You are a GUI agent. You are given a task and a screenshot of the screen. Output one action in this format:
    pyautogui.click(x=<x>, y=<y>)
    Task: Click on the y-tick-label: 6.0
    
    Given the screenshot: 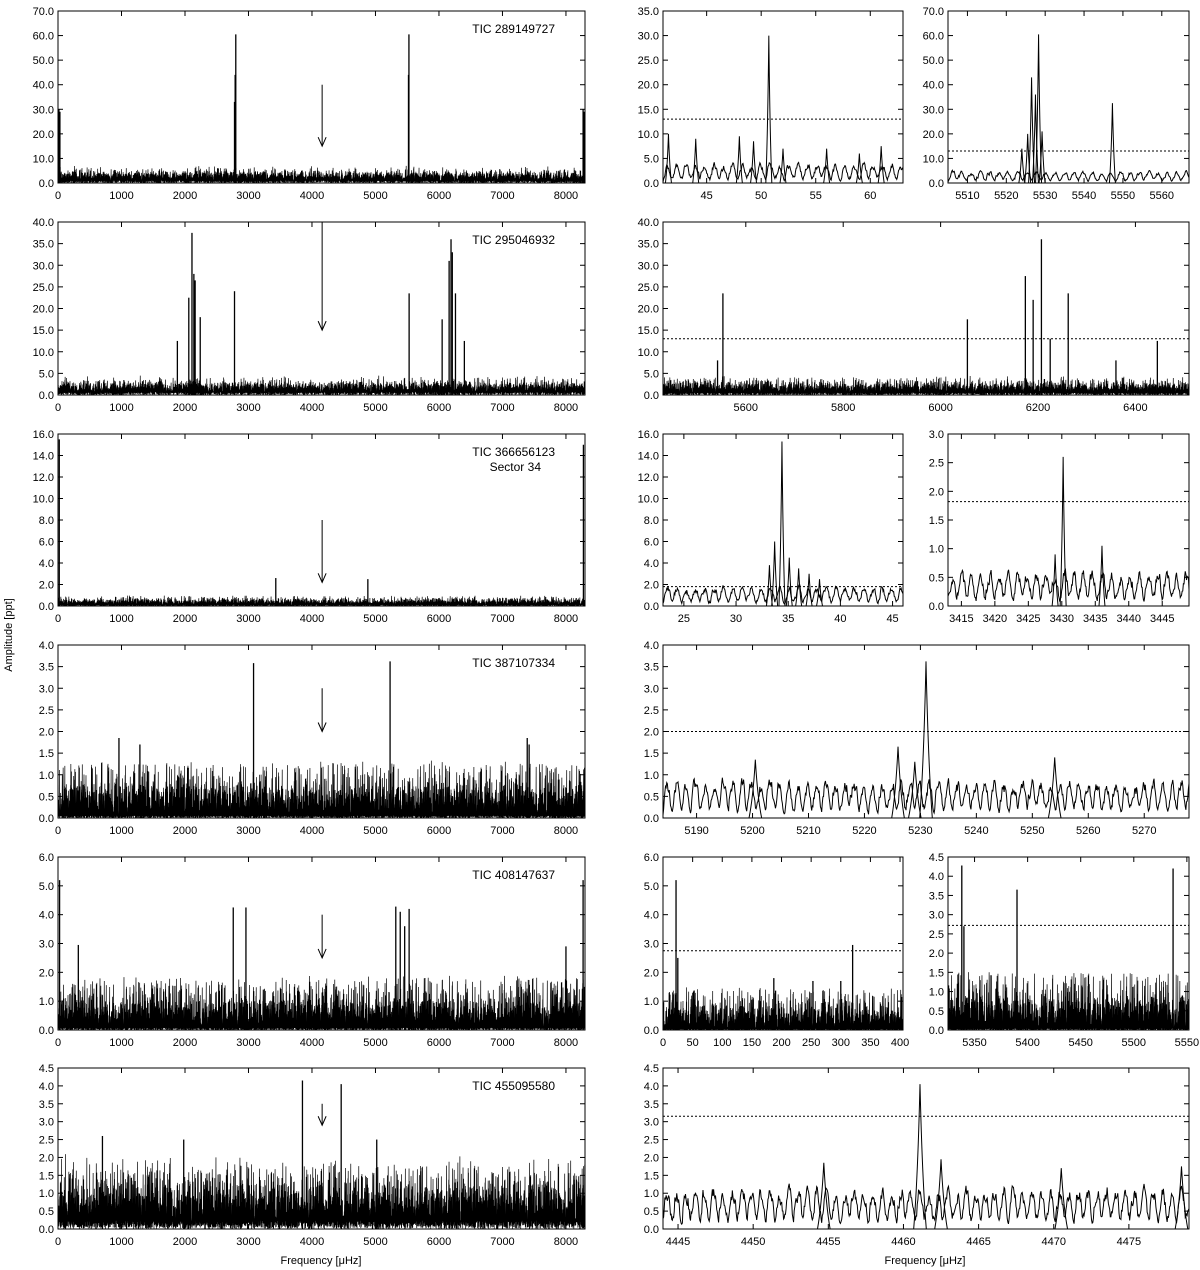 What is the action you would take?
    pyautogui.click(x=46, y=543)
    